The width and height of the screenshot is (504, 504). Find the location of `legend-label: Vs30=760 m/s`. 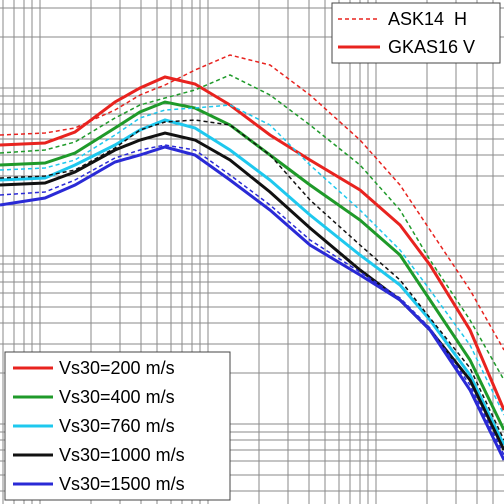

legend-label: Vs30=760 m/s is located at coordinates (117, 426).